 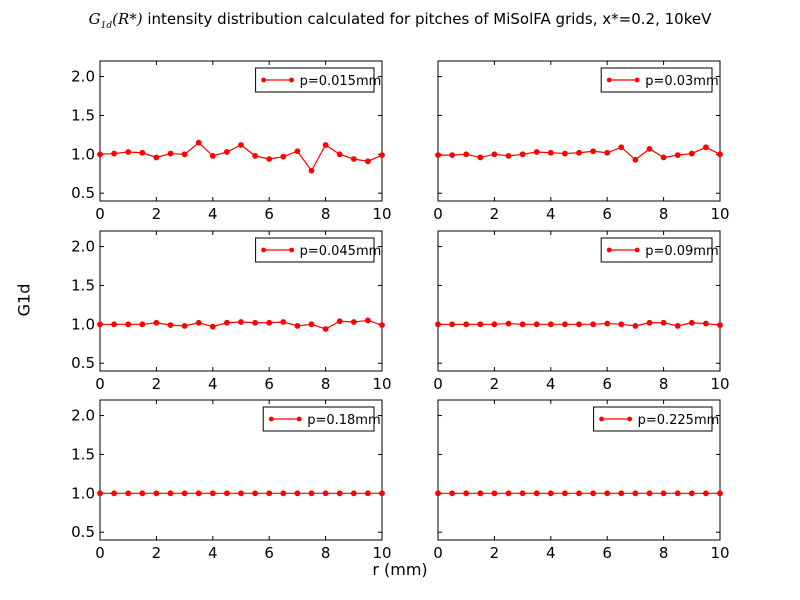 I want to click on x-axis-label: r (mm), so click(x=400, y=569).